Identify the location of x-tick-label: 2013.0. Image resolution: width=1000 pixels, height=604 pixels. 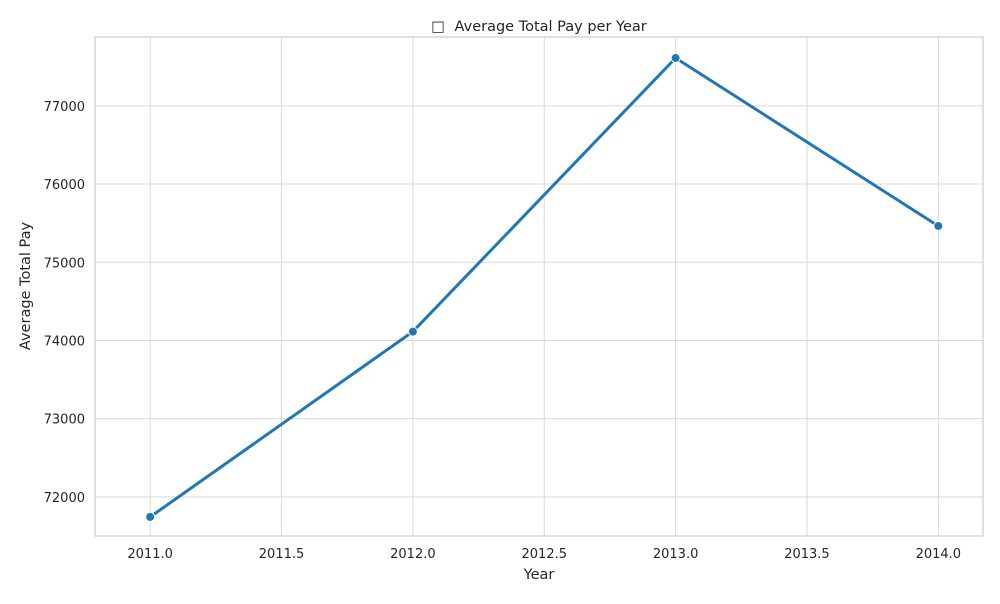
(676, 554).